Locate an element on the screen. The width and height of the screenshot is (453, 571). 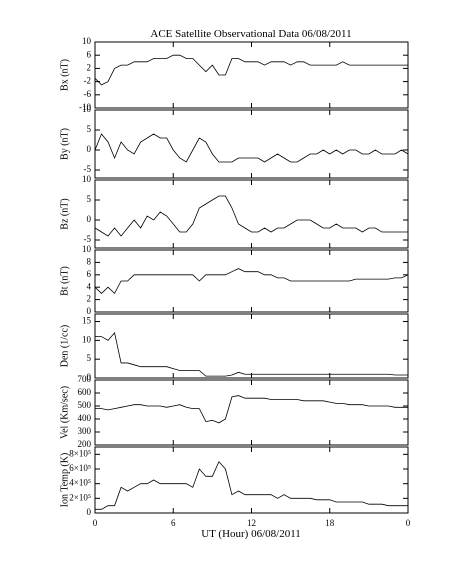
y-tick-label: 4 is located at coordinates (89, 286).